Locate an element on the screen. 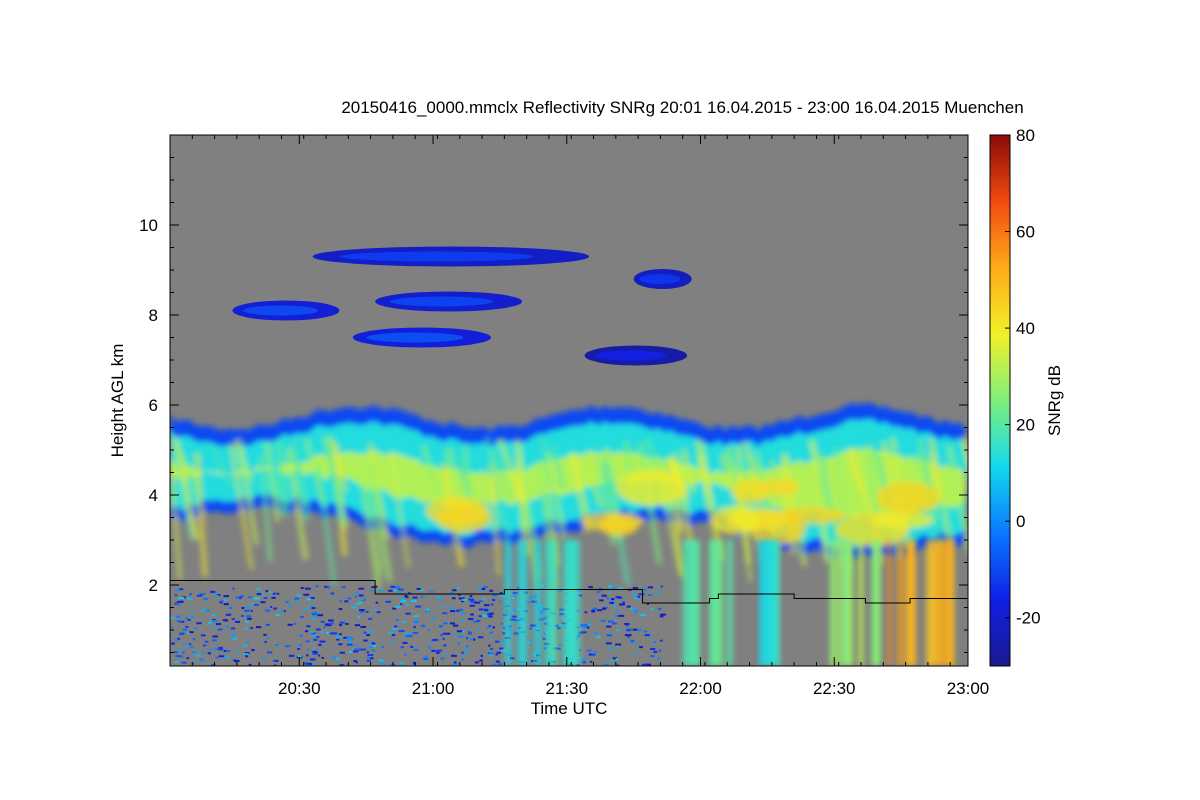 This screenshot has width=1200, height=800. colorbar-tick-label: -20 is located at coordinates (1028, 618).